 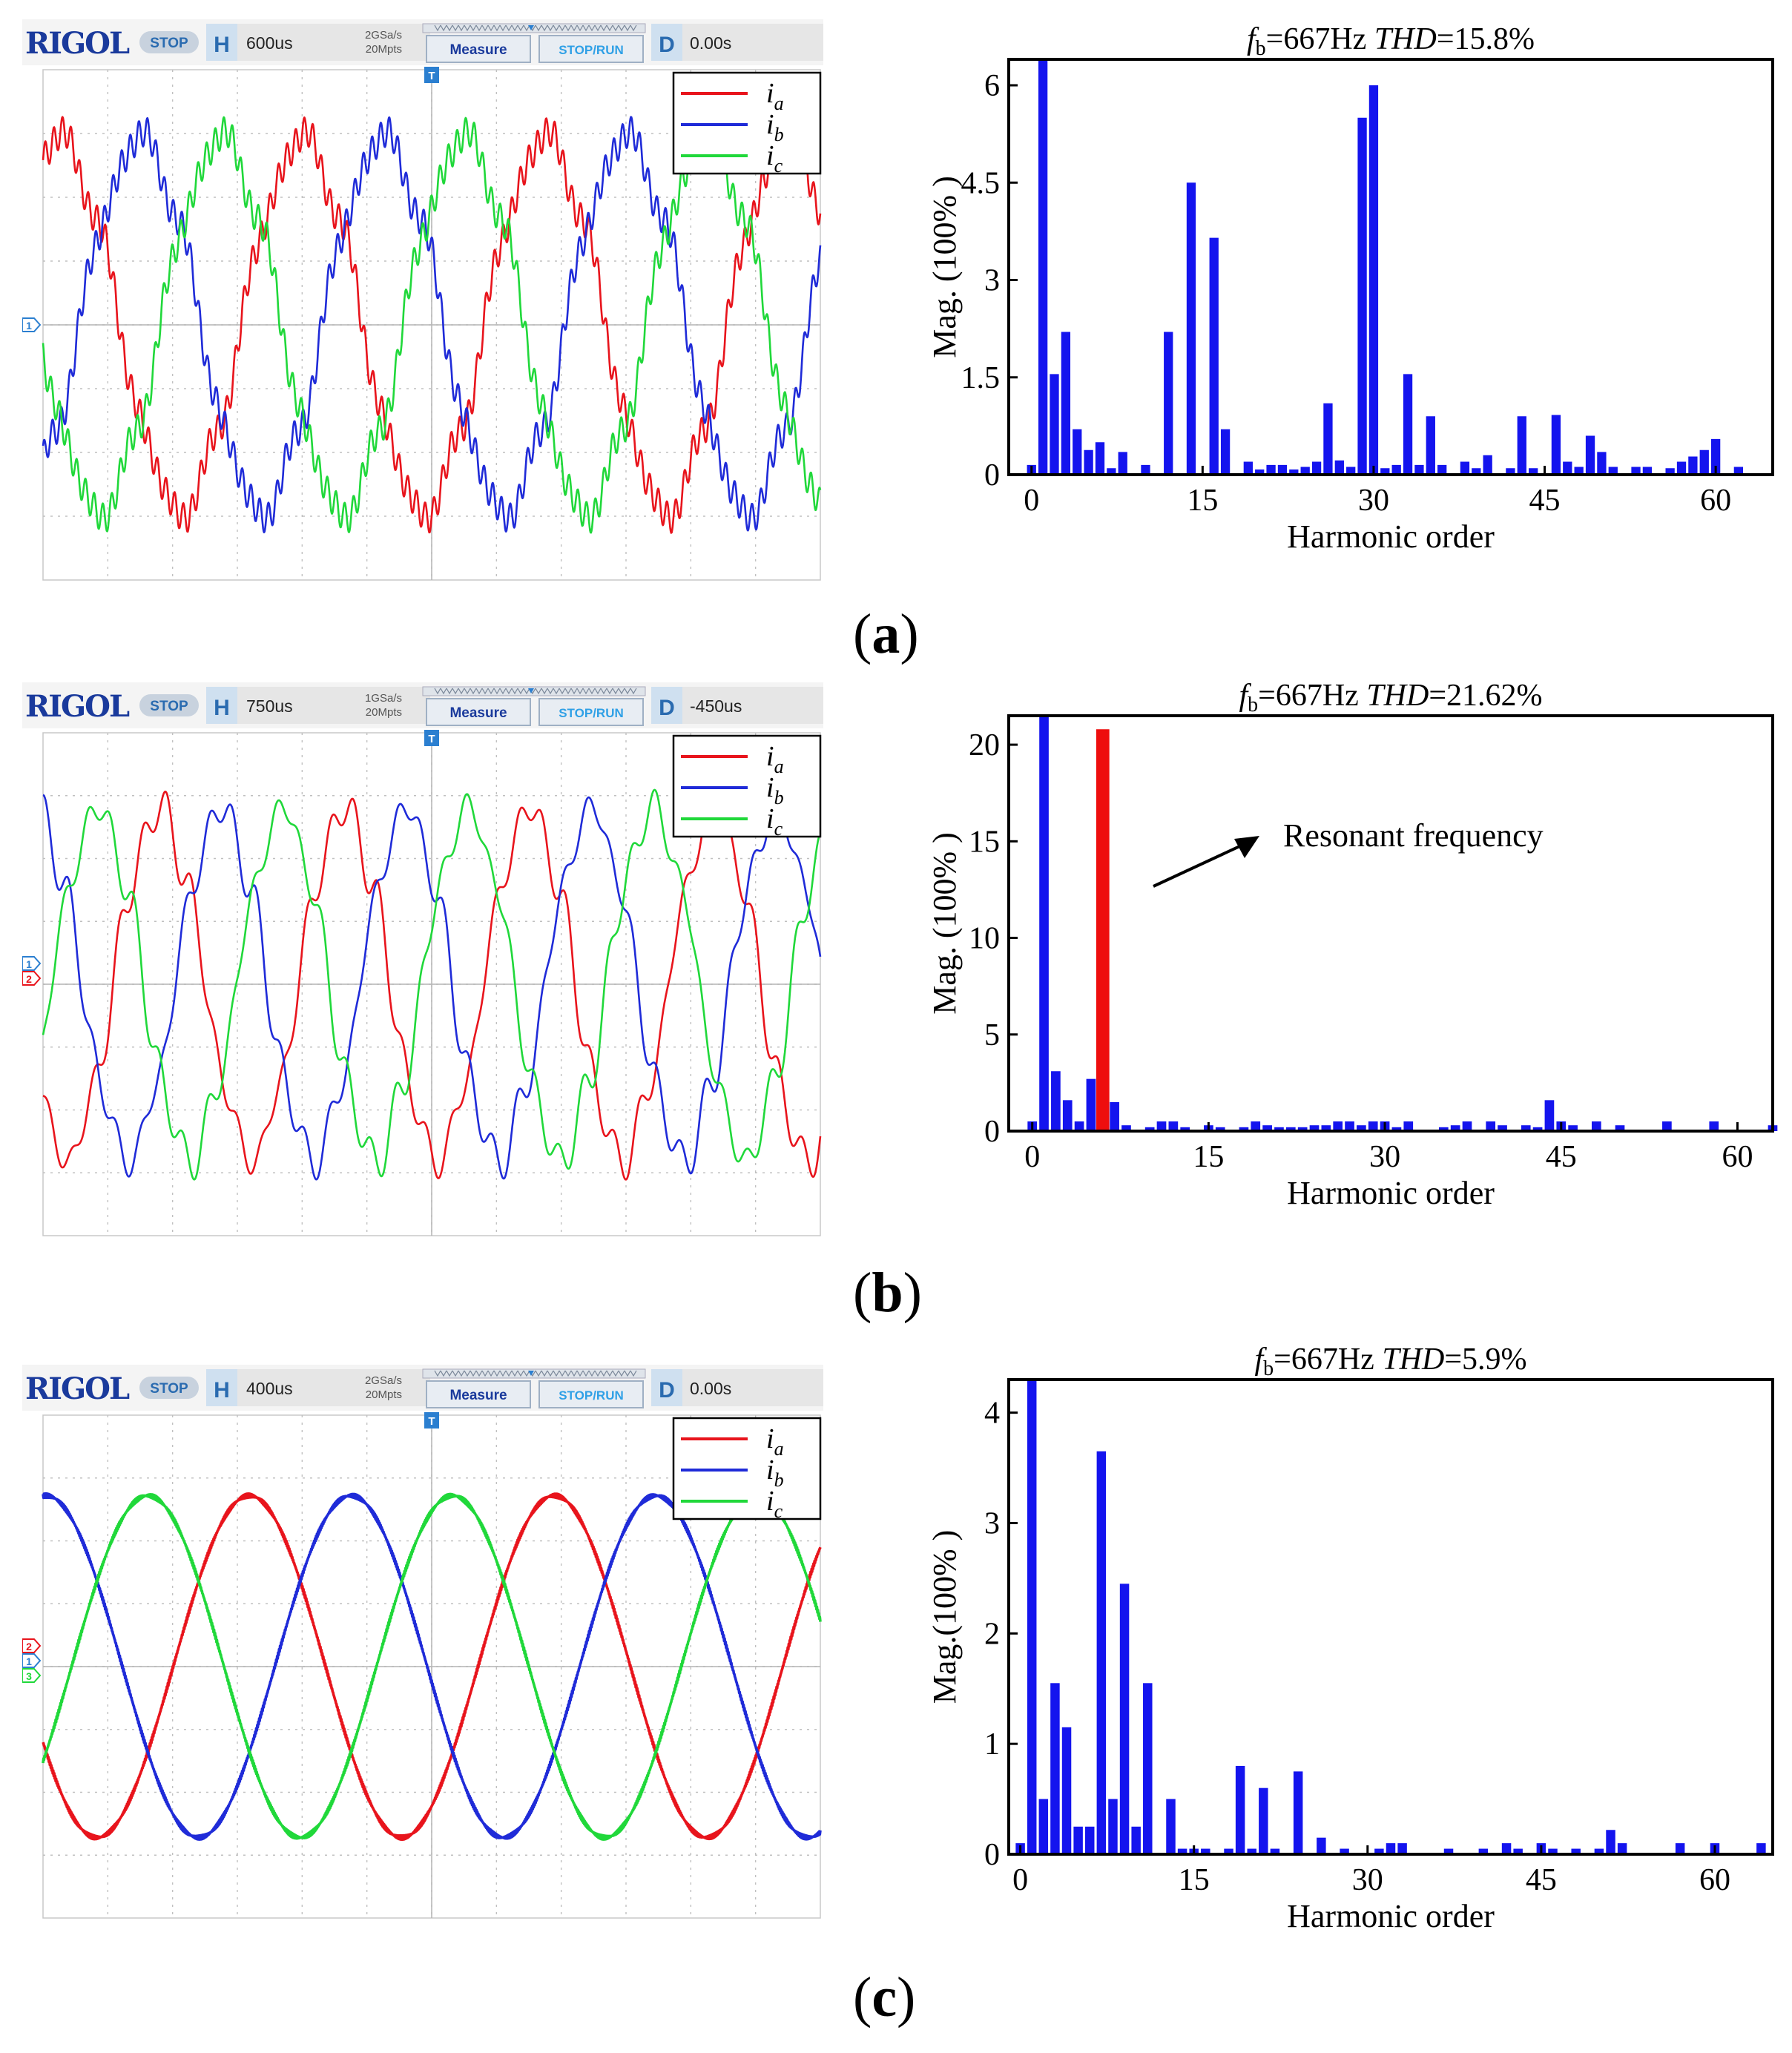 What do you see at coordinates (1486, 39) in the screenshot?
I see `title-part: =15.8%` at bounding box center [1486, 39].